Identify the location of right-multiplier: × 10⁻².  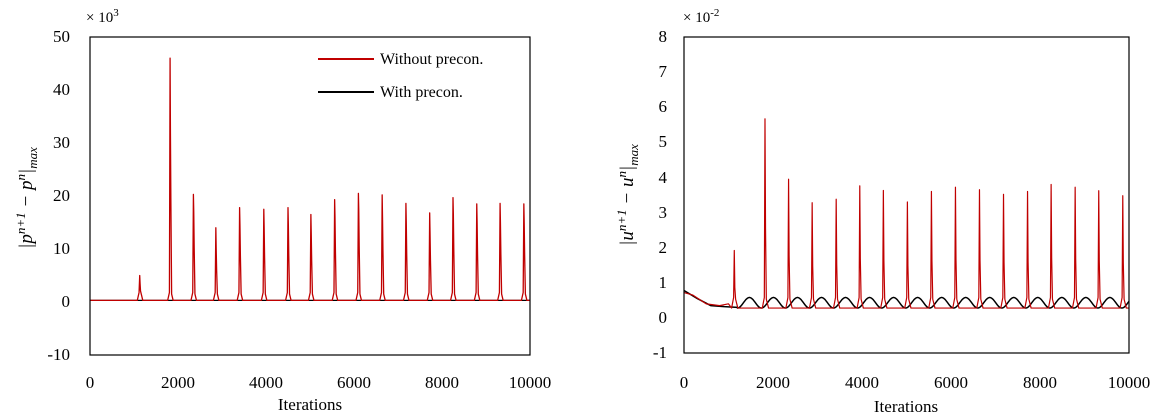
(701, 16).